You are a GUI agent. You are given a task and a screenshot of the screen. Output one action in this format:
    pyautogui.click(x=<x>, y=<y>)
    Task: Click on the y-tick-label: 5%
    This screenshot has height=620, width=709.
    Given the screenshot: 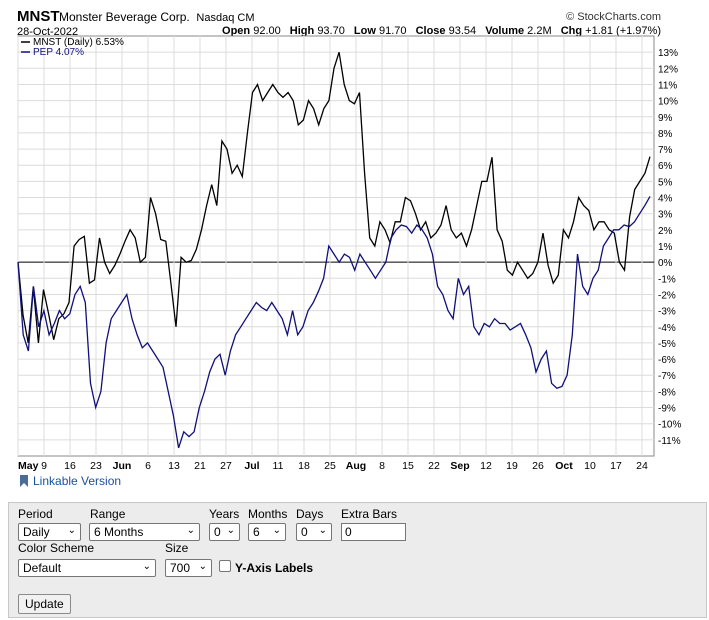 What is the action you would take?
    pyautogui.click(x=665, y=182)
    